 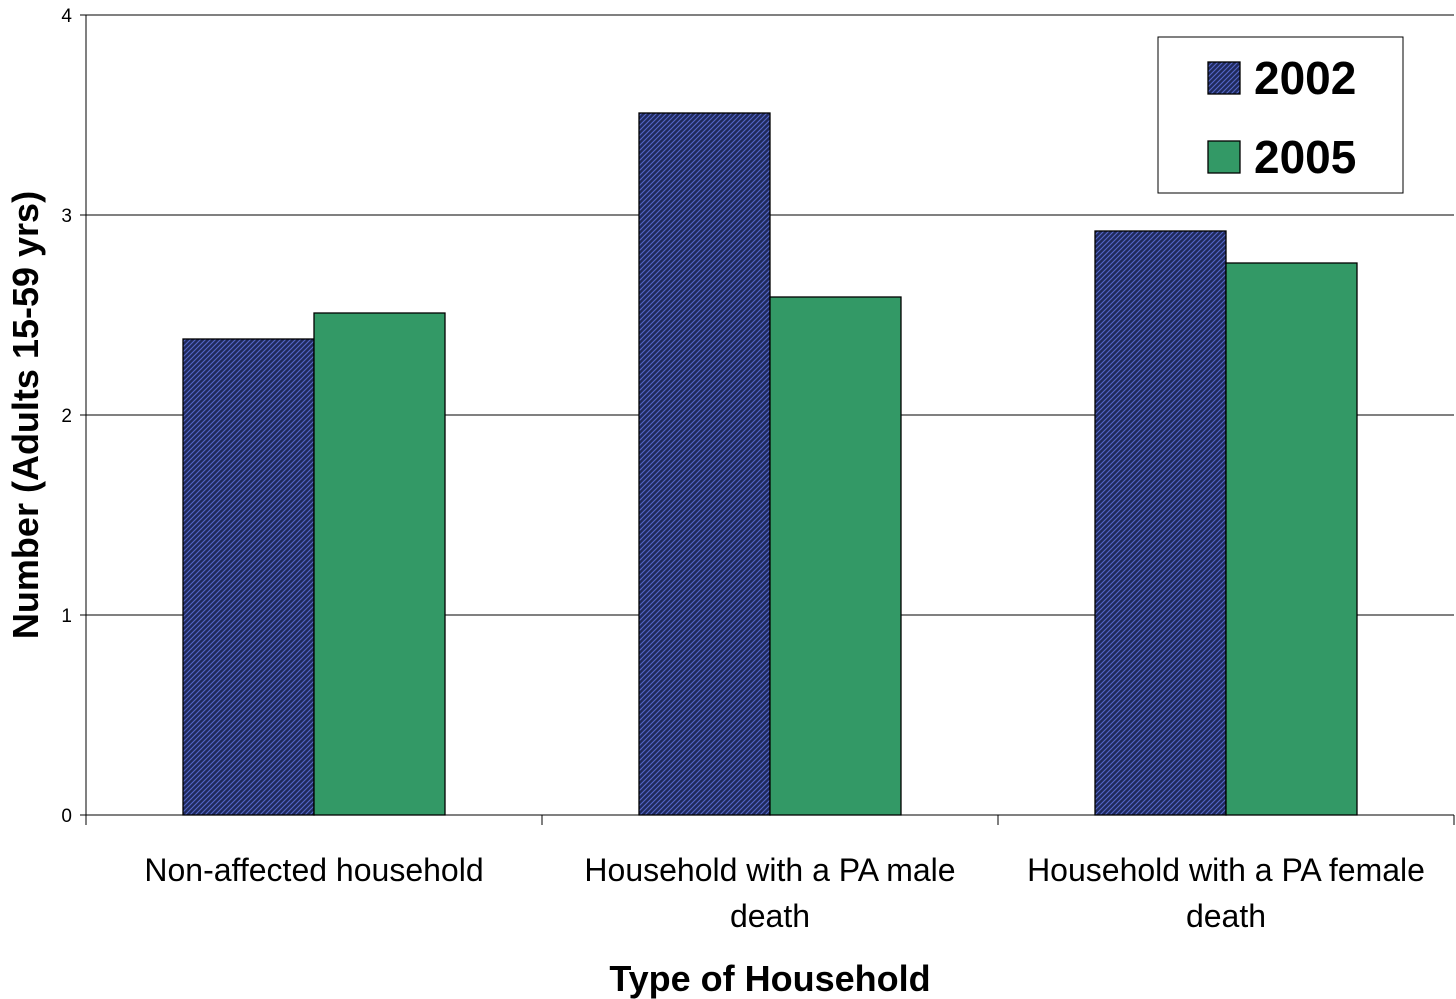 I want to click on x-category-label: Household with a PA male, so click(x=769, y=870).